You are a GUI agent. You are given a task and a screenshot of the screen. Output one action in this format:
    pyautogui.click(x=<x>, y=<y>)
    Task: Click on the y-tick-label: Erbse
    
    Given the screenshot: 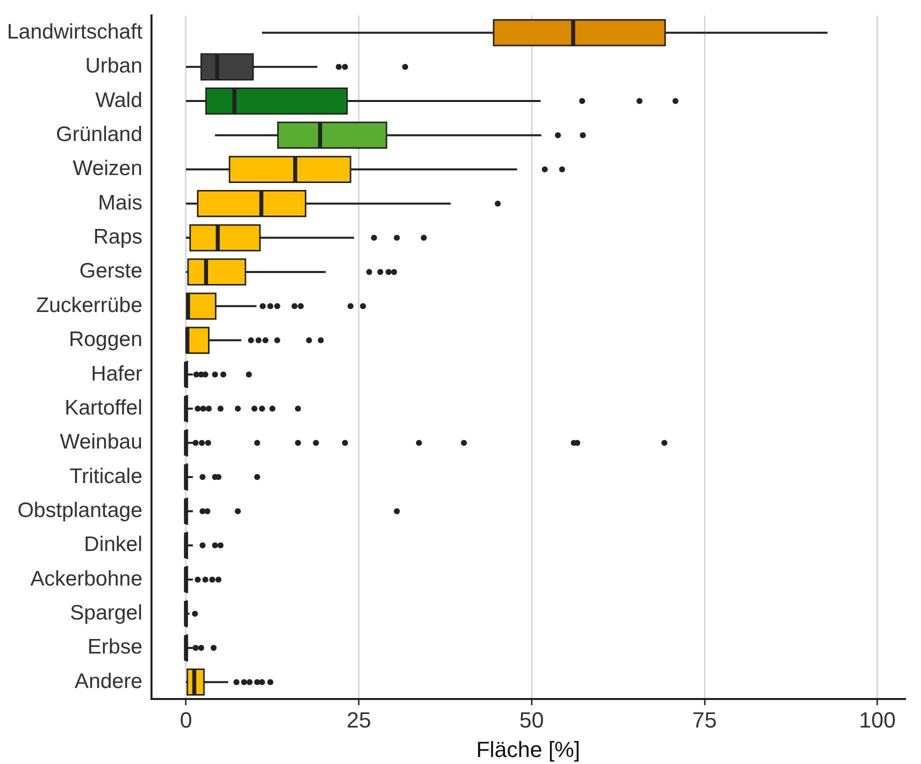 What is the action you would take?
    pyautogui.click(x=115, y=647)
    